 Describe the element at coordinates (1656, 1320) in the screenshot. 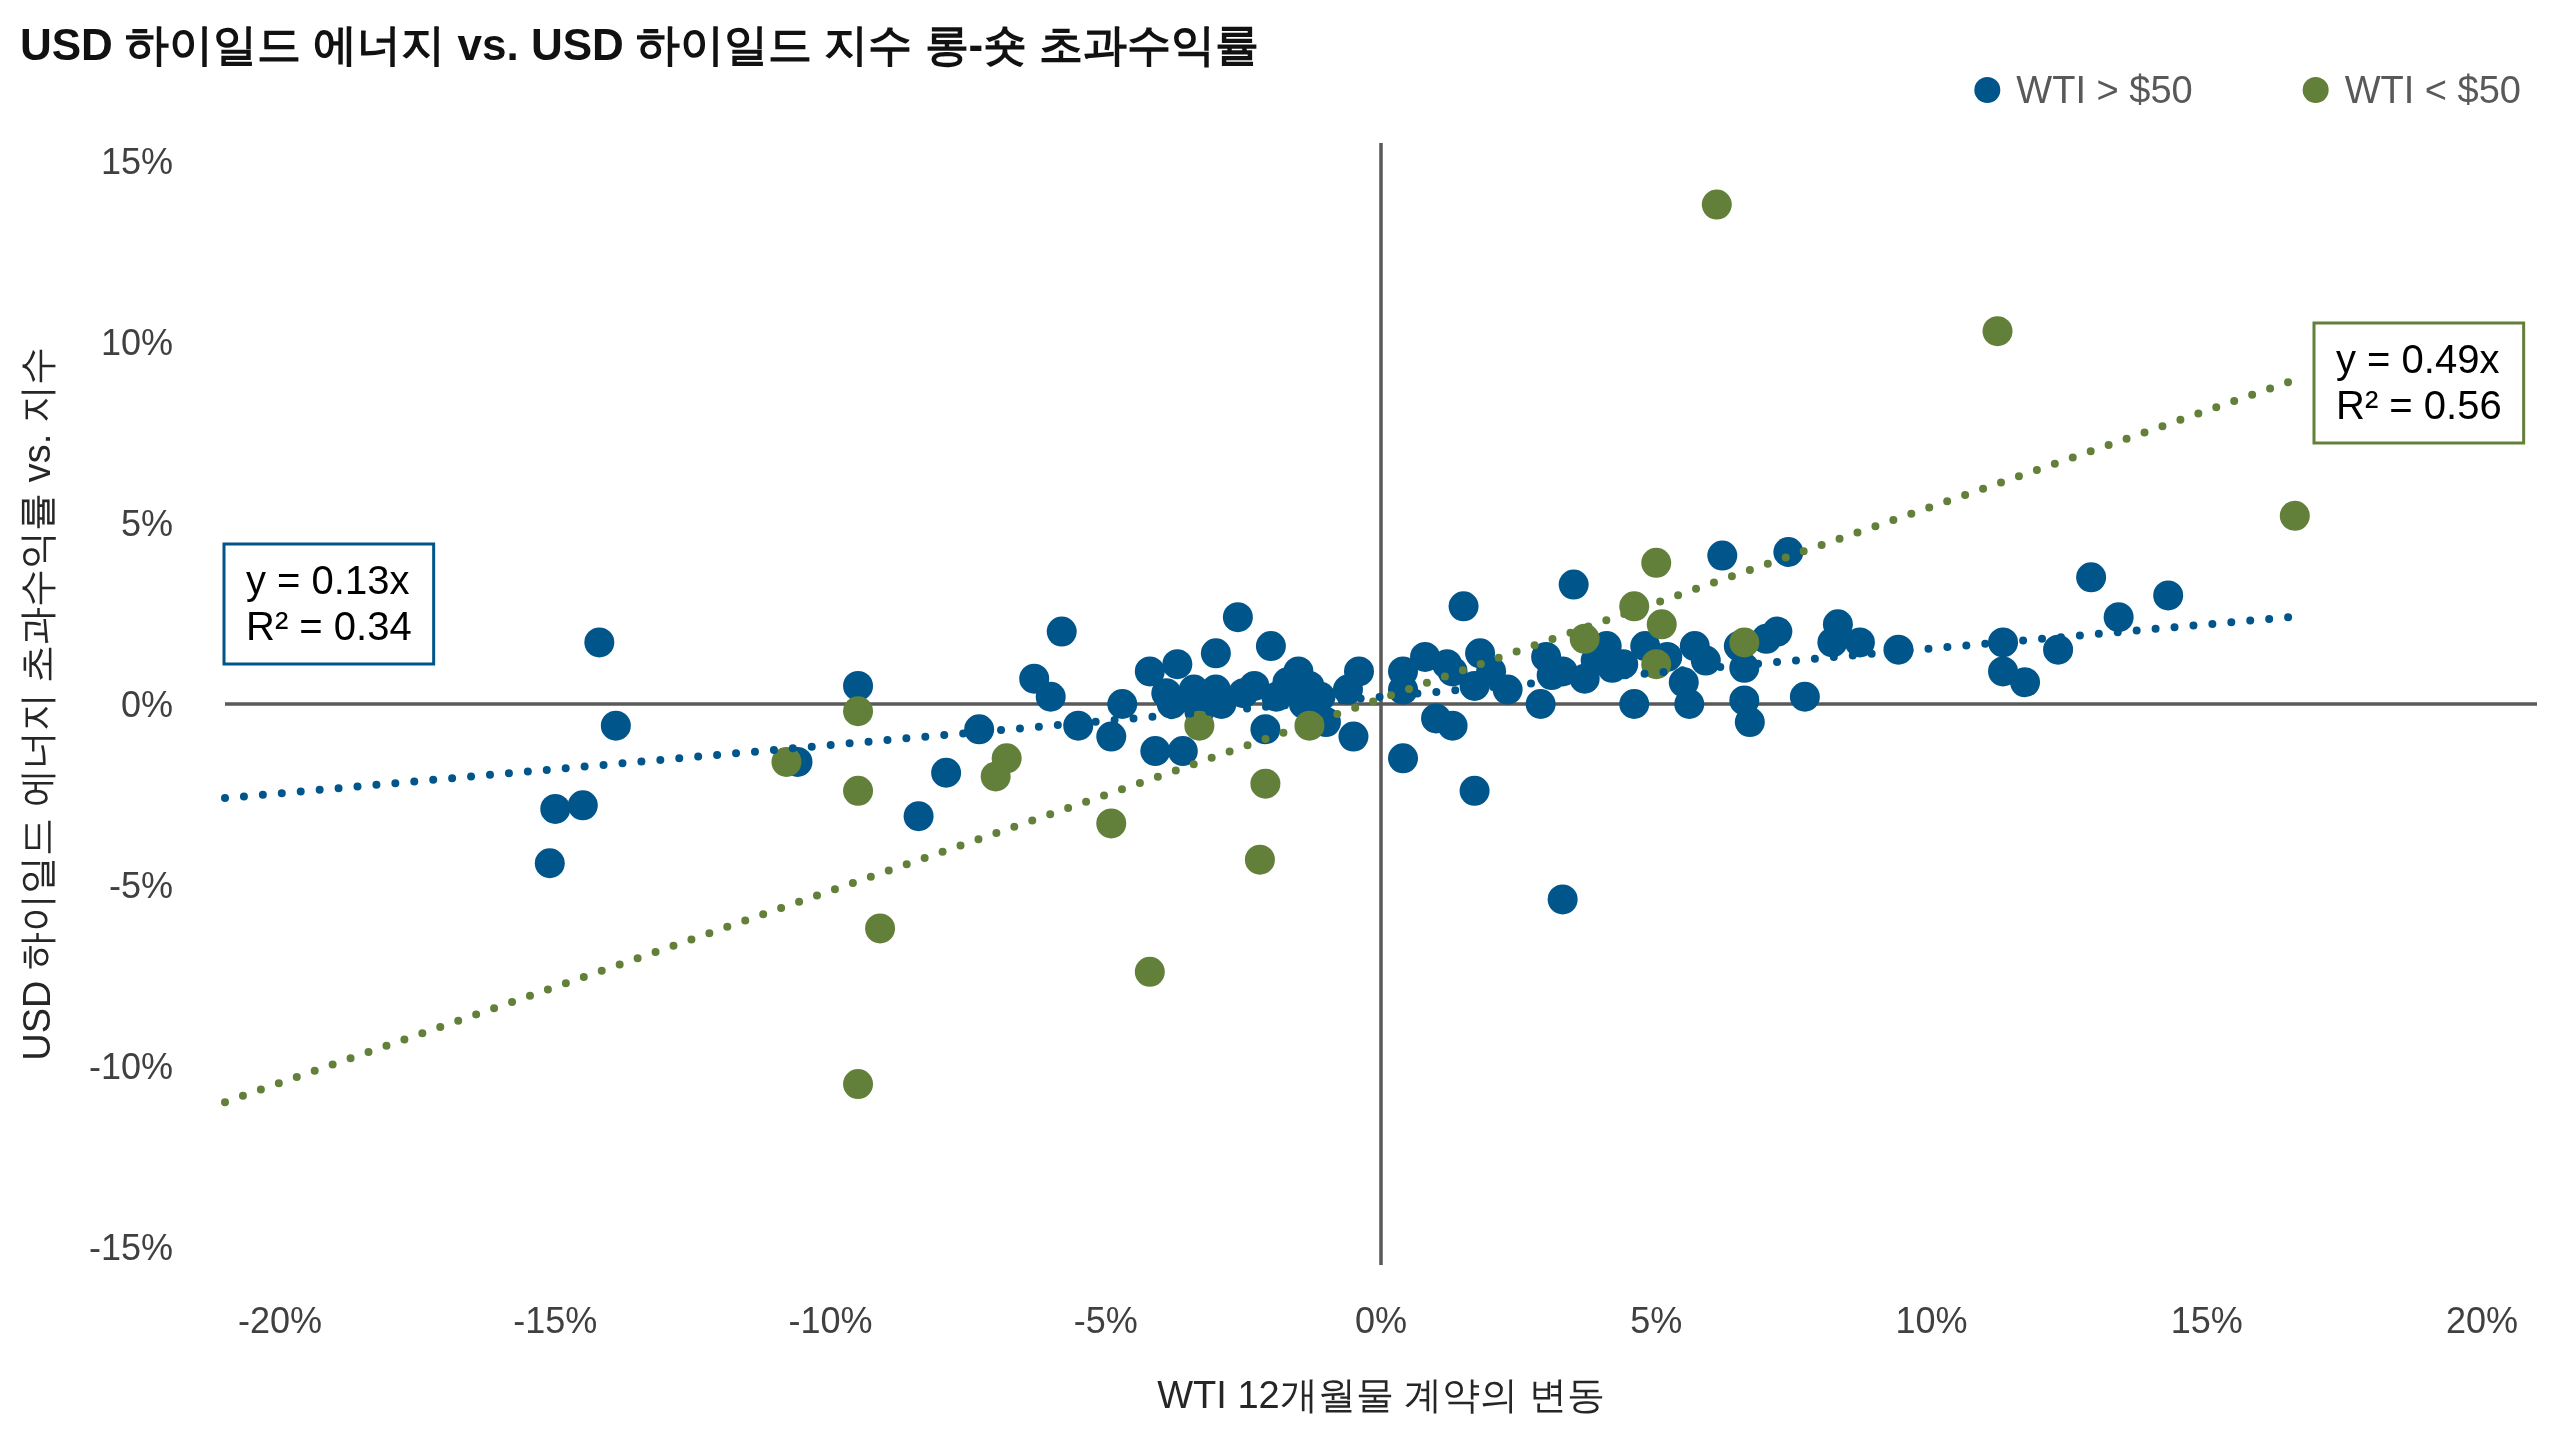

I see `x-tick-label: 5%` at that location.